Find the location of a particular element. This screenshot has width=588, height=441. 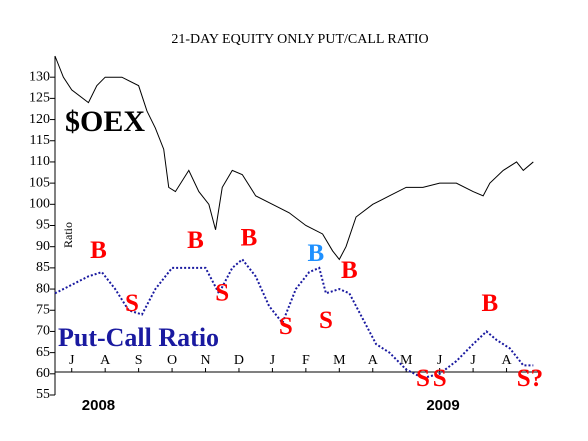

y-tick-label: 120 is located at coordinates (39, 119).